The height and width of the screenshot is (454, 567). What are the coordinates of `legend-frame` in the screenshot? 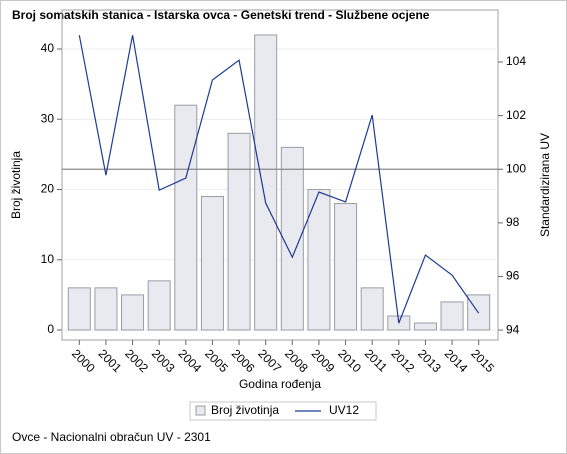 It's located at (283, 411).